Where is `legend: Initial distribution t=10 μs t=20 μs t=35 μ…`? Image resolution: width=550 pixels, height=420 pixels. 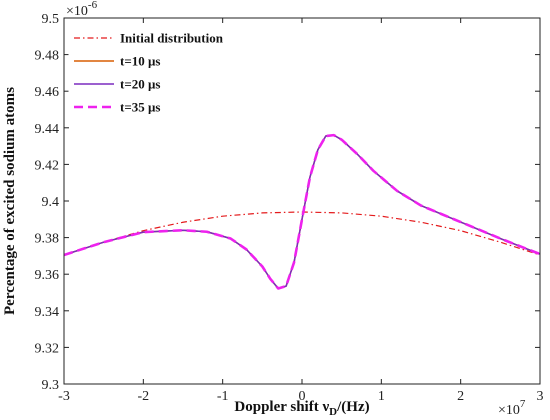 legend: Initial distribution t=10 μs t=20 μs t=35 μ… is located at coordinates (159, 73).